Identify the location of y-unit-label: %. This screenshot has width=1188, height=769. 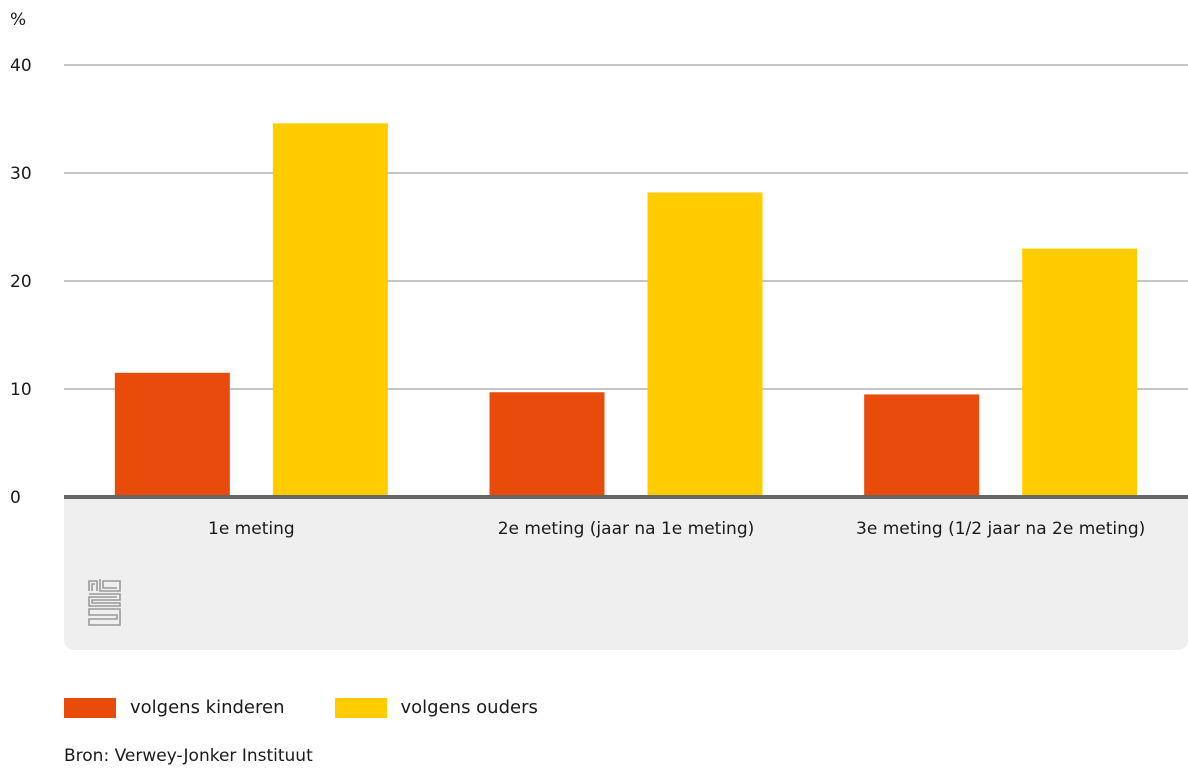
(18, 20).